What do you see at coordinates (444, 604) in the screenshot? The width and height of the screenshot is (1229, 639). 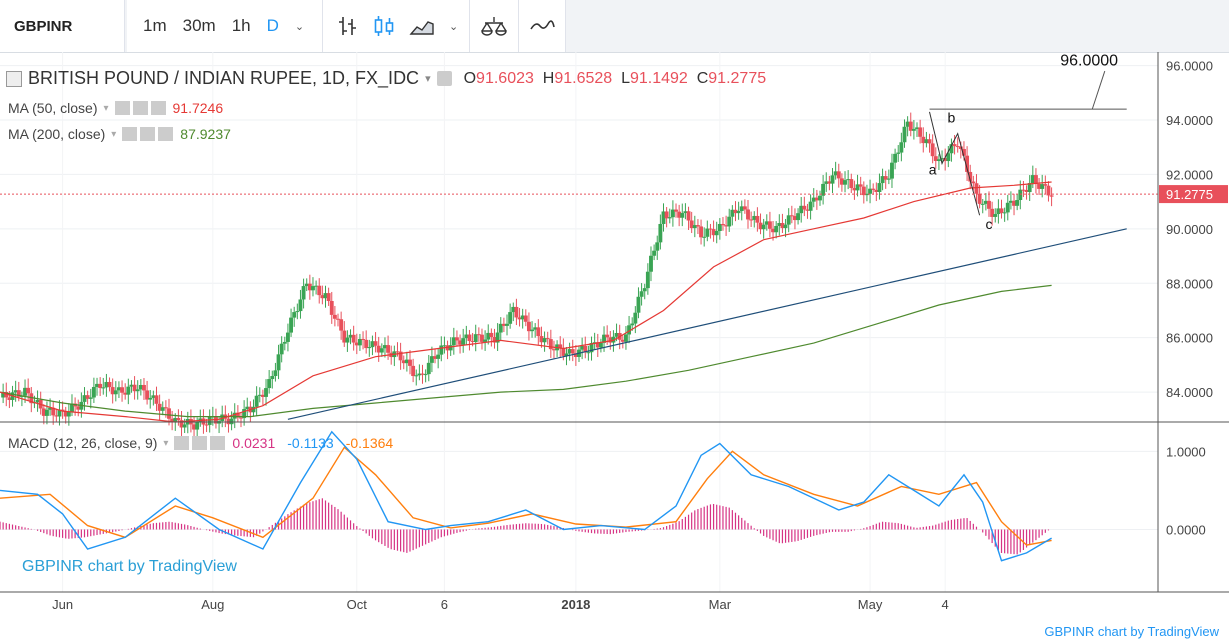 I see `time-tick-label: 6` at bounding box center [444, 604].